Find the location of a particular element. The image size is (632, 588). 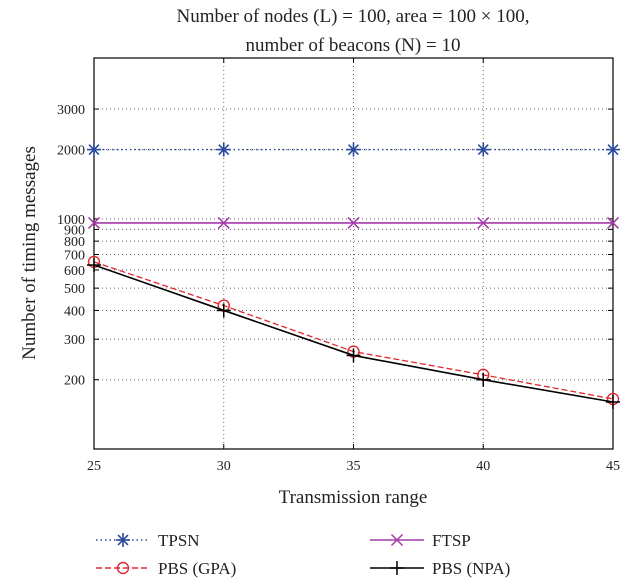

x-axis-label: Transmission range is located at coordinates (353, 497).